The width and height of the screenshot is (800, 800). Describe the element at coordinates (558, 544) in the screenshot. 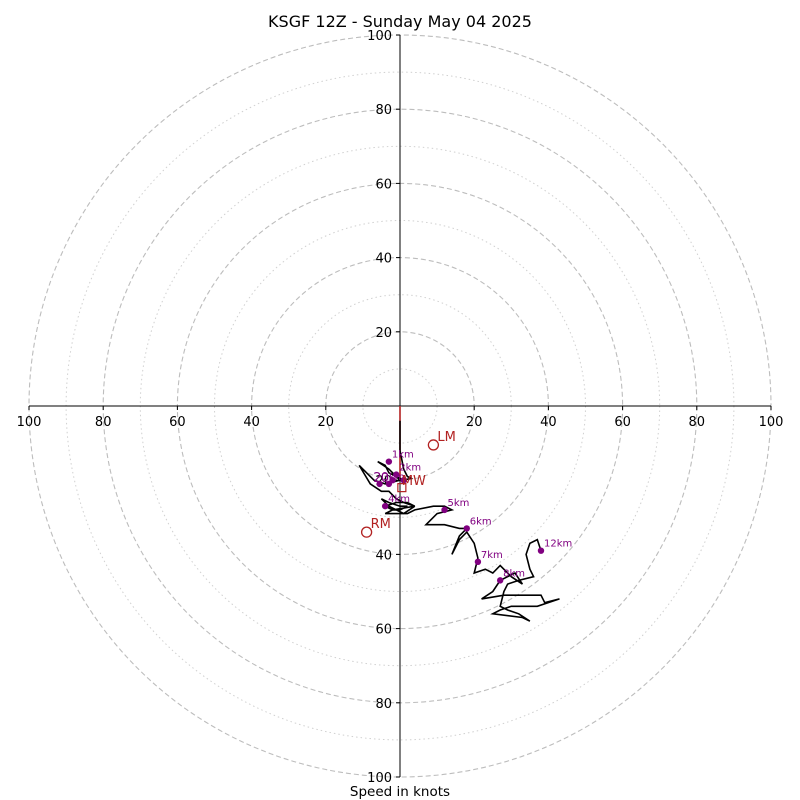

I see `height-marker-label: 12km` at that location.